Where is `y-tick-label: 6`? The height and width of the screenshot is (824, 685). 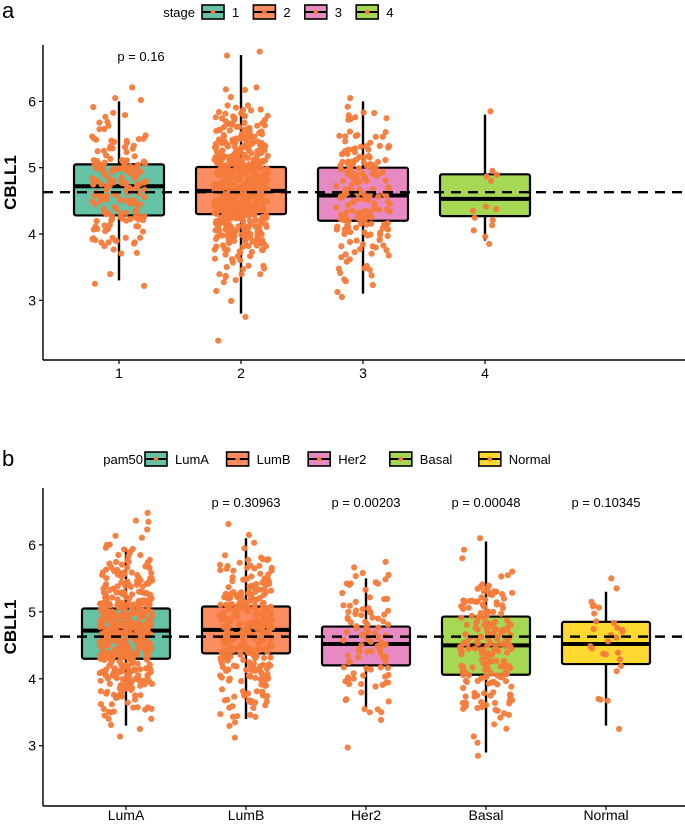
y-tick-label: 6 is located at coordinates (32, 545).